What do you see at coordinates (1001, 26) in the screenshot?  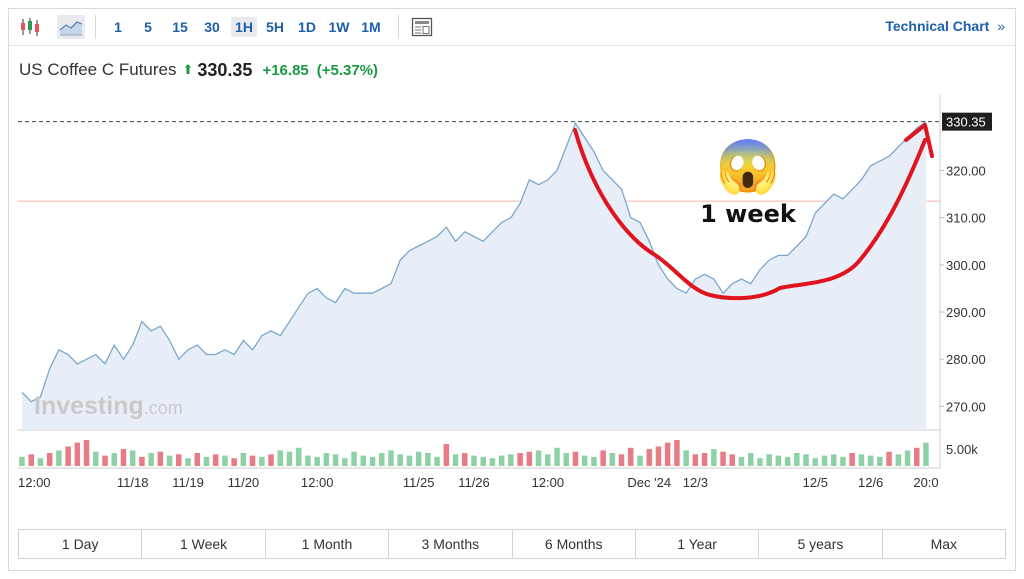 I see `chevron-right-icon: »` at bounding box center [1001, 26].